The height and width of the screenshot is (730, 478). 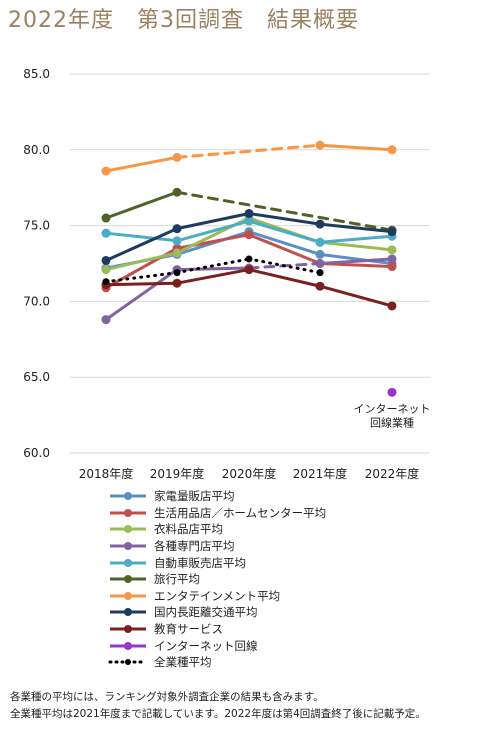 I want to click on legend-label: 自動車販売店平均, so click(x=200, y=562).